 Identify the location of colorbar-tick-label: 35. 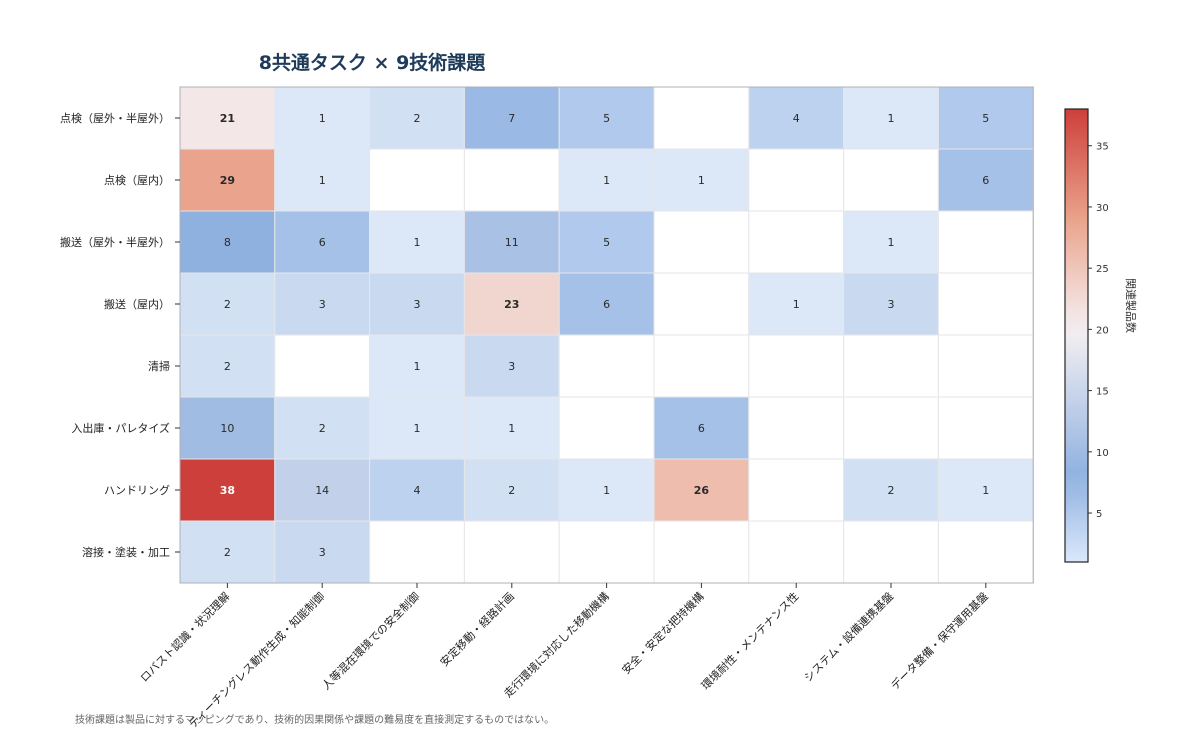
(1102, 147).